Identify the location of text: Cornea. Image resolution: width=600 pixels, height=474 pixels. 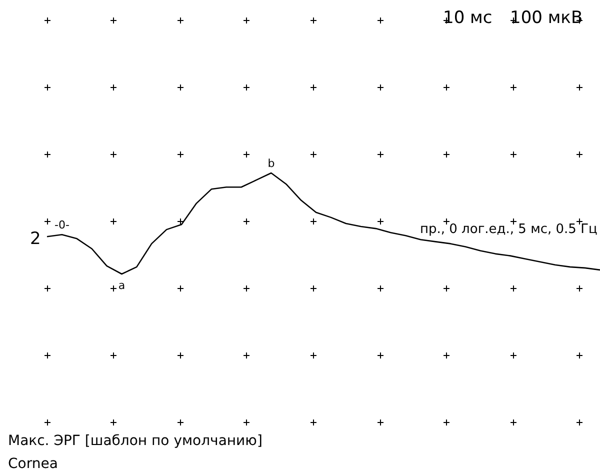
(33, 464).